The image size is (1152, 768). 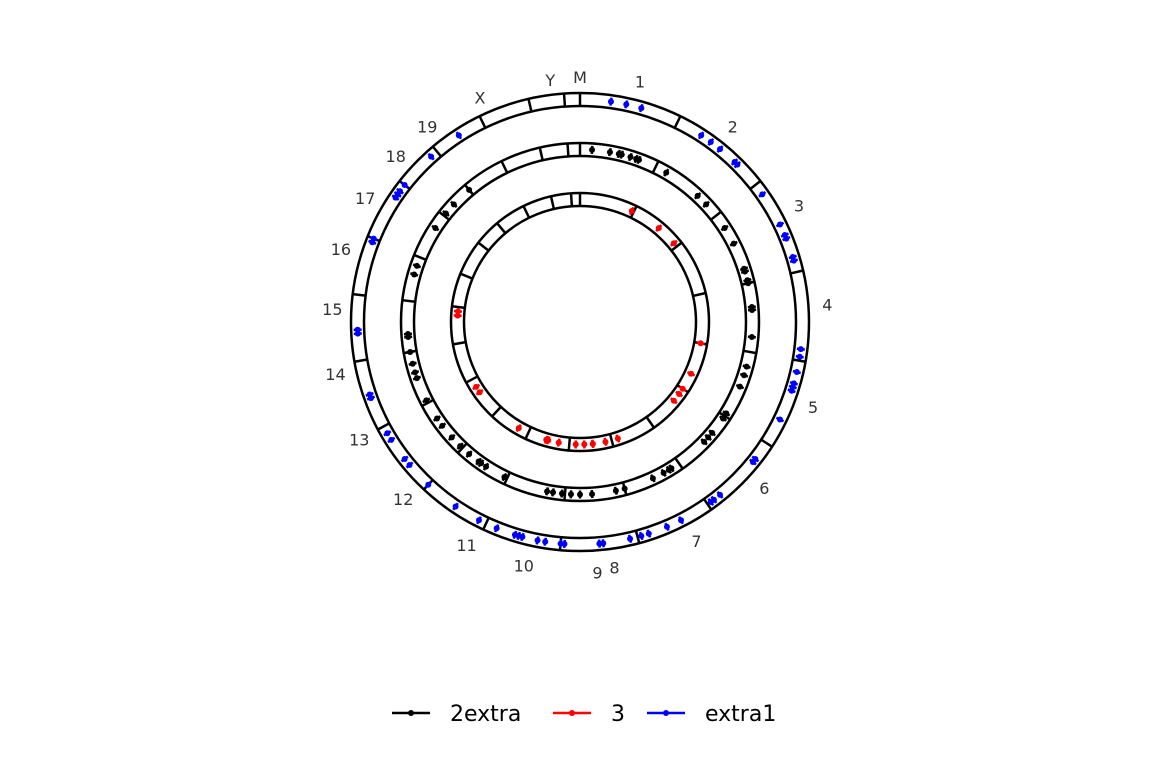 I want to click on chromosome-label-1: 1, so click(x=640, y=81).